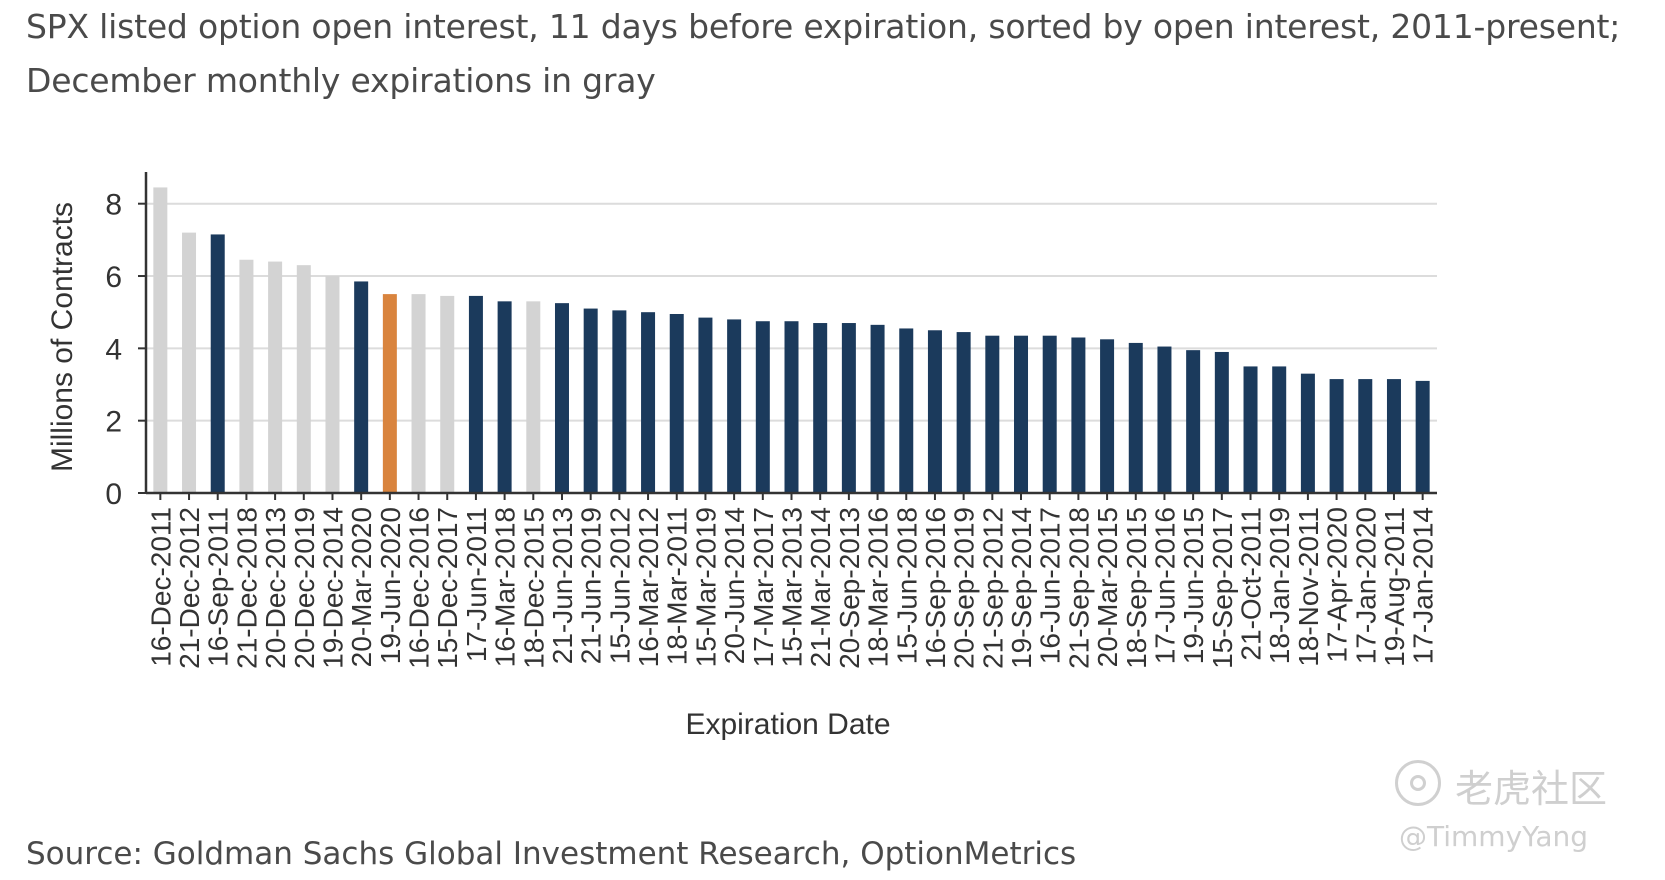 The width and height of the screenshot is (1665, 880). I want to click on x-tick-label: 21-Jun-2019, so click(591, 585).